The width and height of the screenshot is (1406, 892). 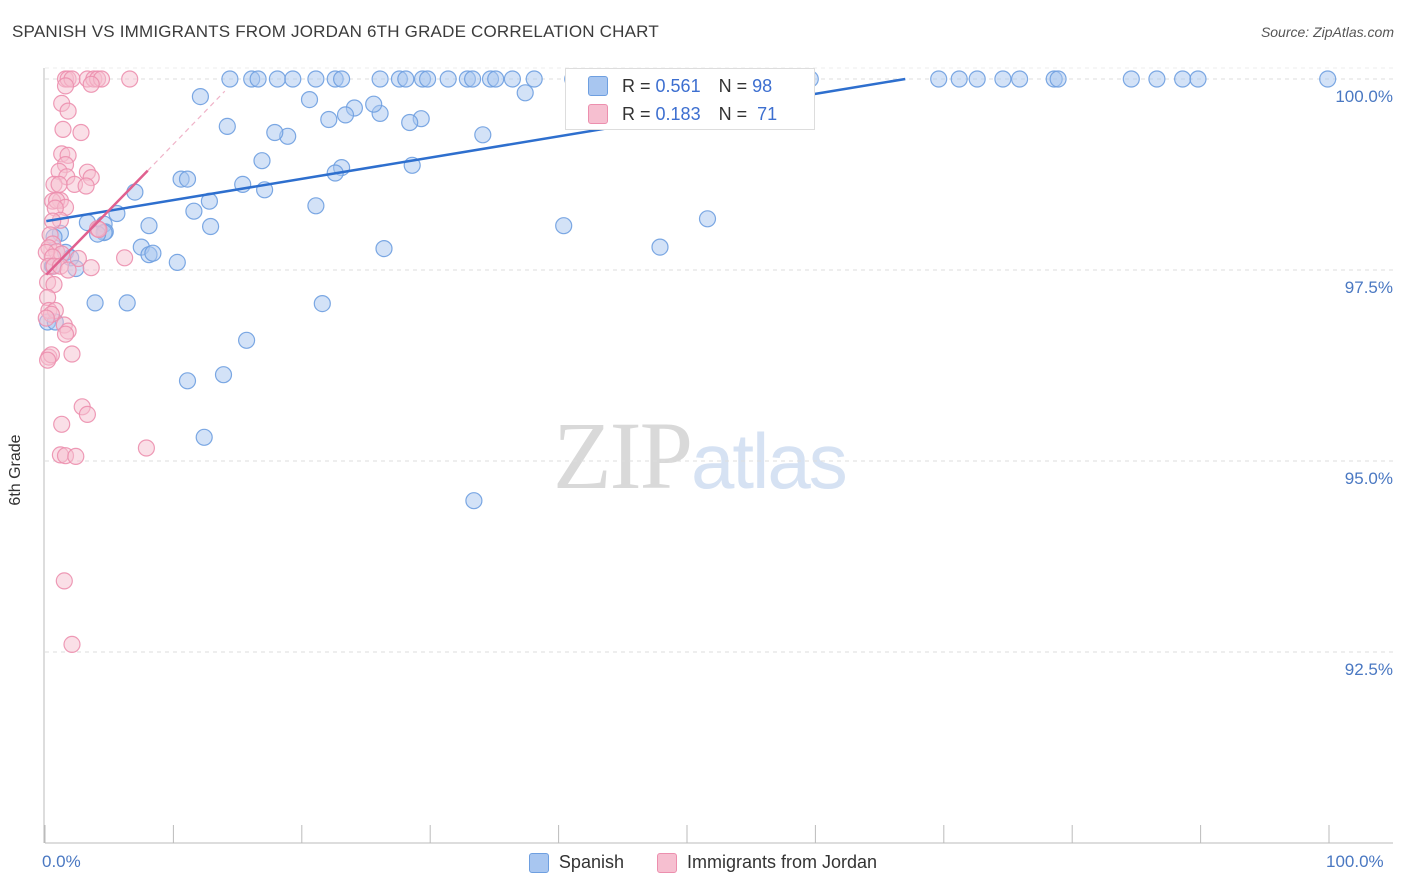 I want to click on source-label: Source: ZipAtlas.com, so click(x=1327, y=32).